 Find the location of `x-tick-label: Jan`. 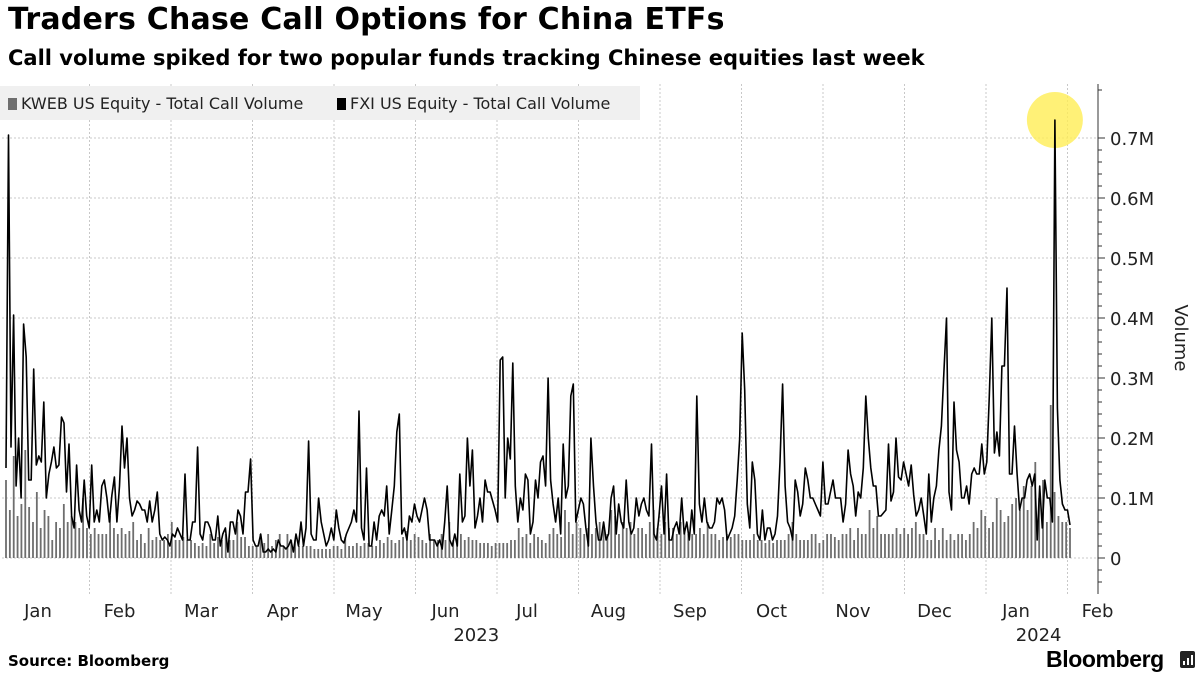

x-tick-label: Jan is located at coordinates (1015, 611).